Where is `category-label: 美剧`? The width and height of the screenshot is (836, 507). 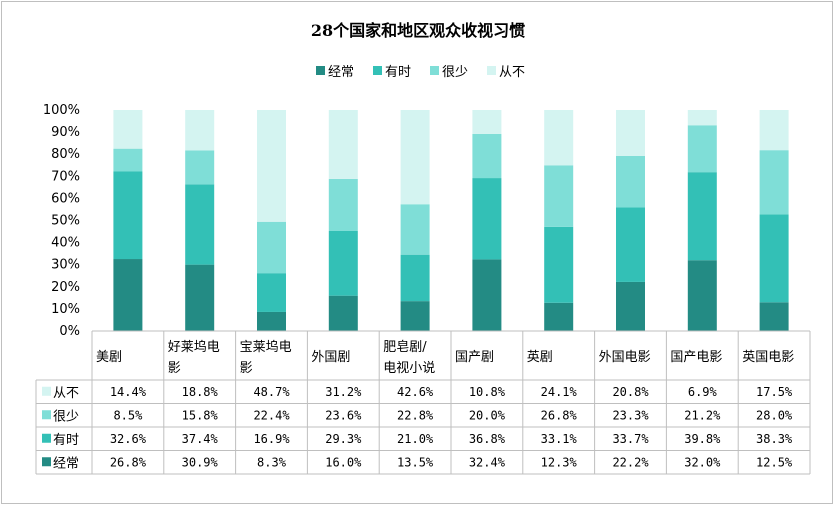
category-label: 美剧 is located at coordinates (109, 357).